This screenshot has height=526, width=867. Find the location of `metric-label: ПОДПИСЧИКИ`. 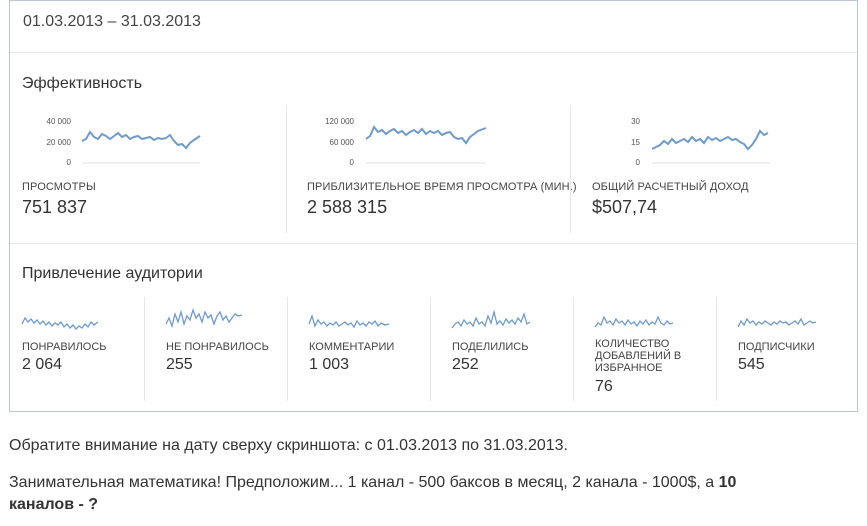

metric-label: ПОДПИСЧИКИ is located at coordinates (776, 347).